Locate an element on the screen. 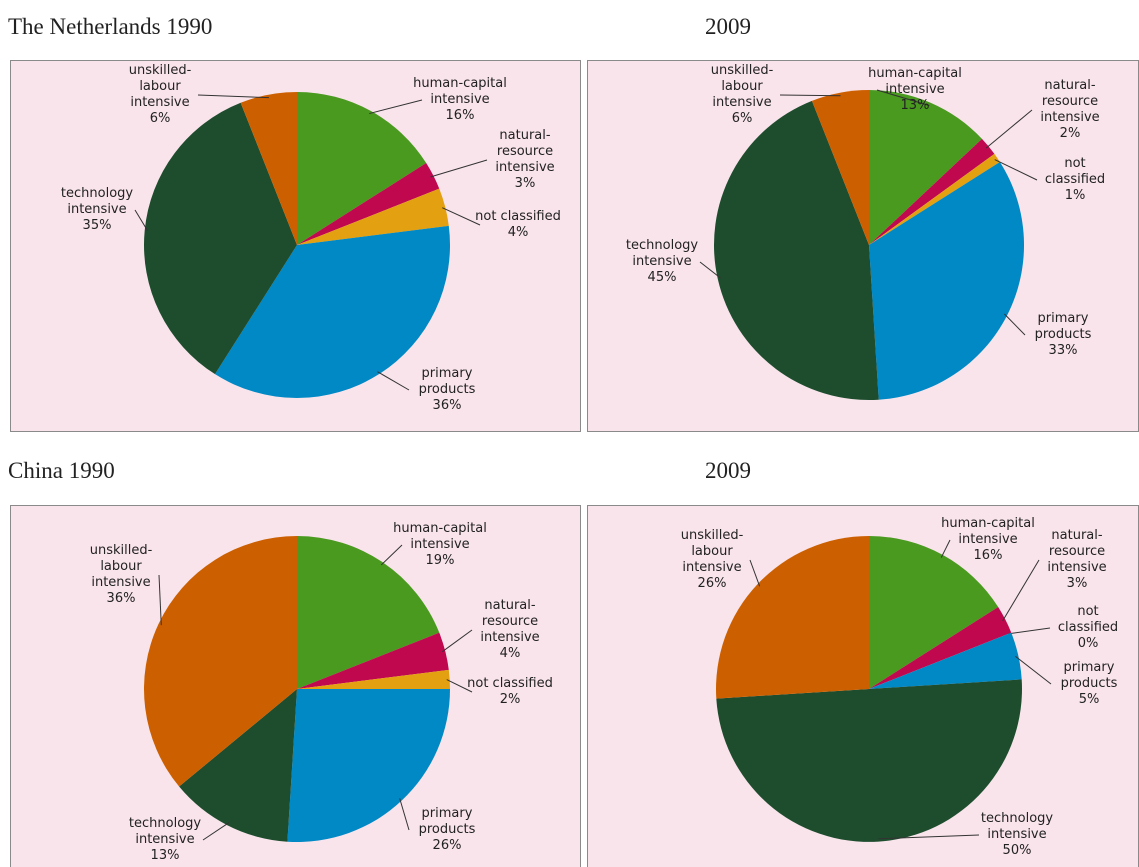 The height and width of the screenshot is (867, 1139). value-label: 19% is located at coordinates (440, 560).